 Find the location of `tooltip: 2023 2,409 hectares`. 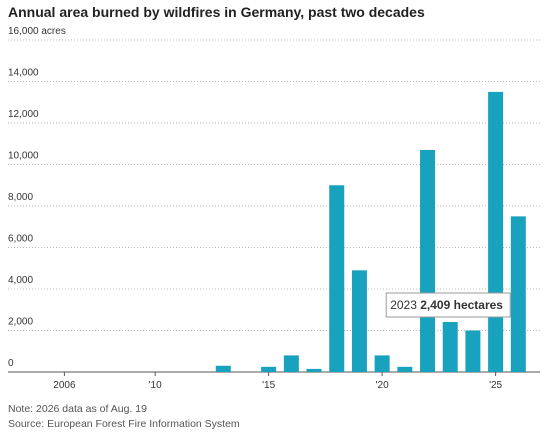

tooltip: 2023 2,409 hectares is located at coordinates (448, 305).